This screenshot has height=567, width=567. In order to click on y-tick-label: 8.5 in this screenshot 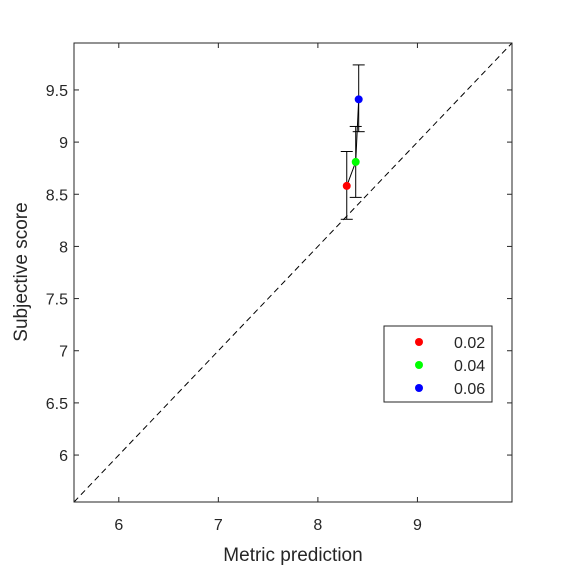, I will do `click(57, 195)`.